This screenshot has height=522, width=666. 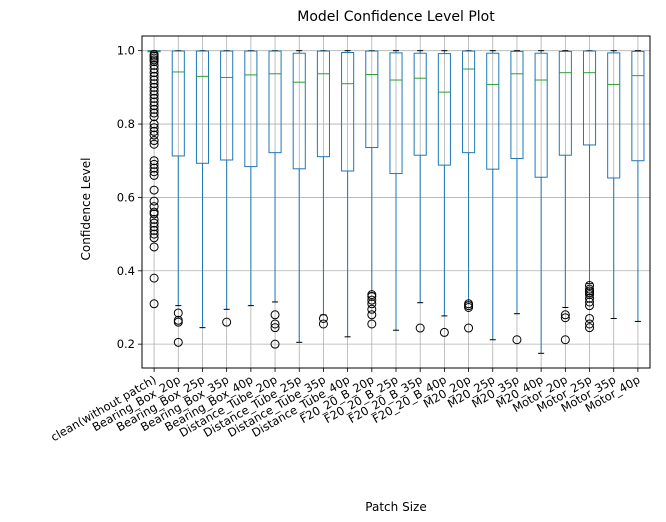 I want to click on y-tick-label: 0.8, so click(x=126, y=124).